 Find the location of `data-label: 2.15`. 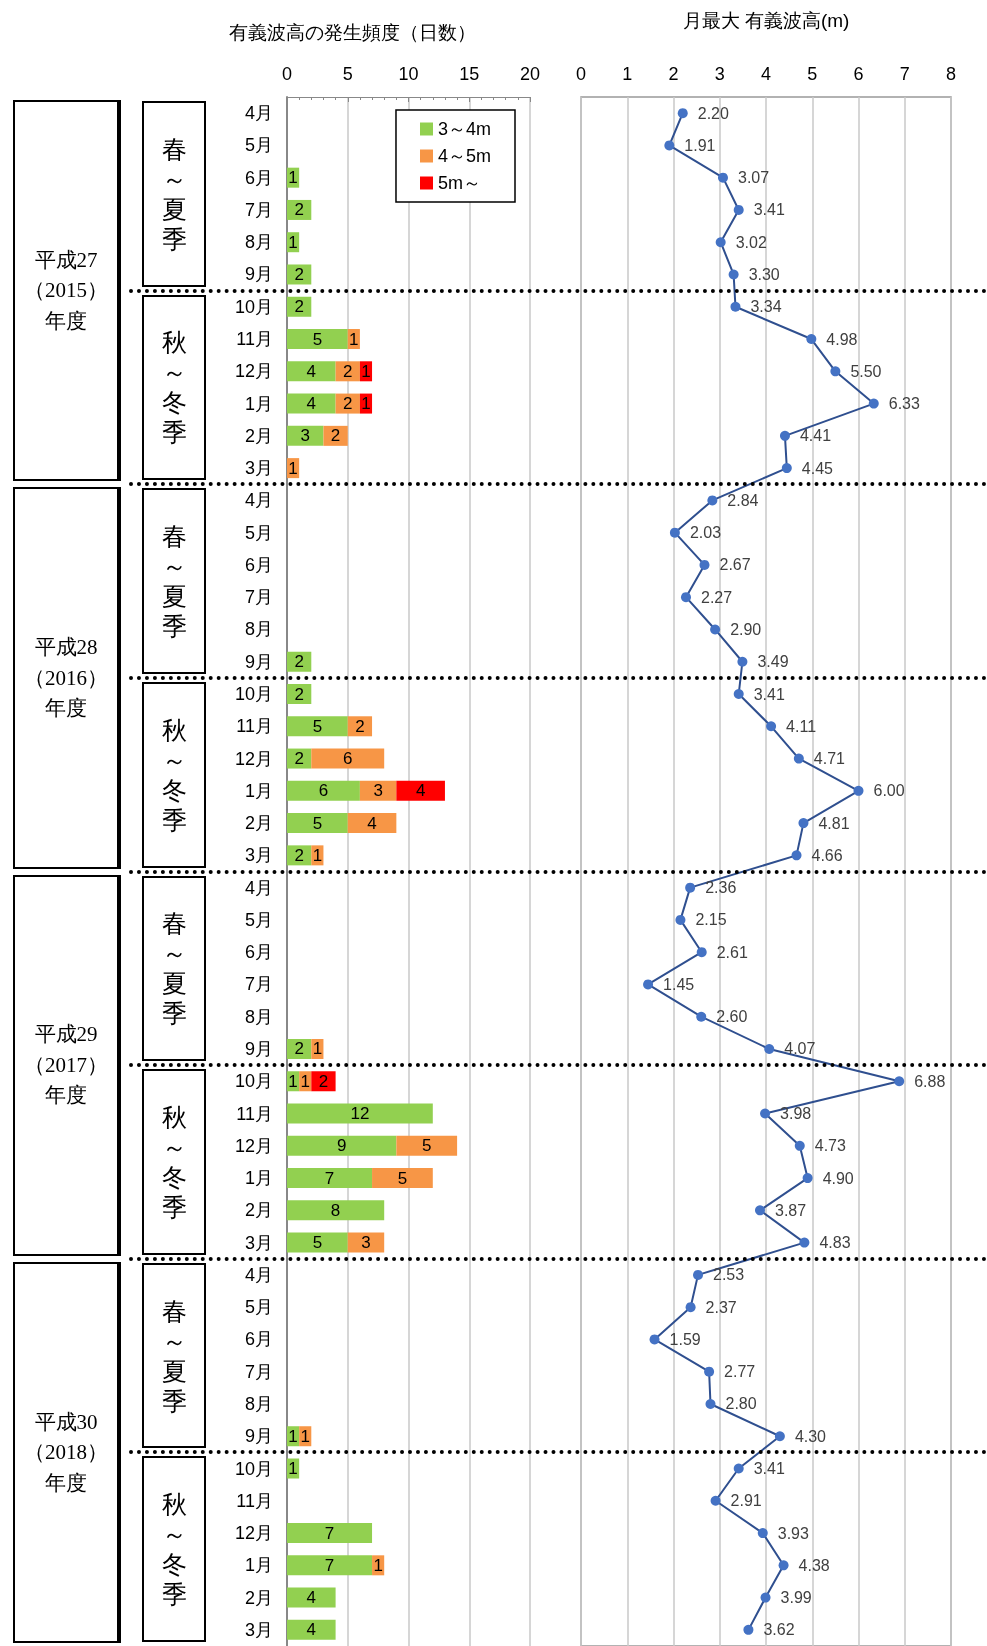

data-label: 2.15 is located at coordinates (711, 920).